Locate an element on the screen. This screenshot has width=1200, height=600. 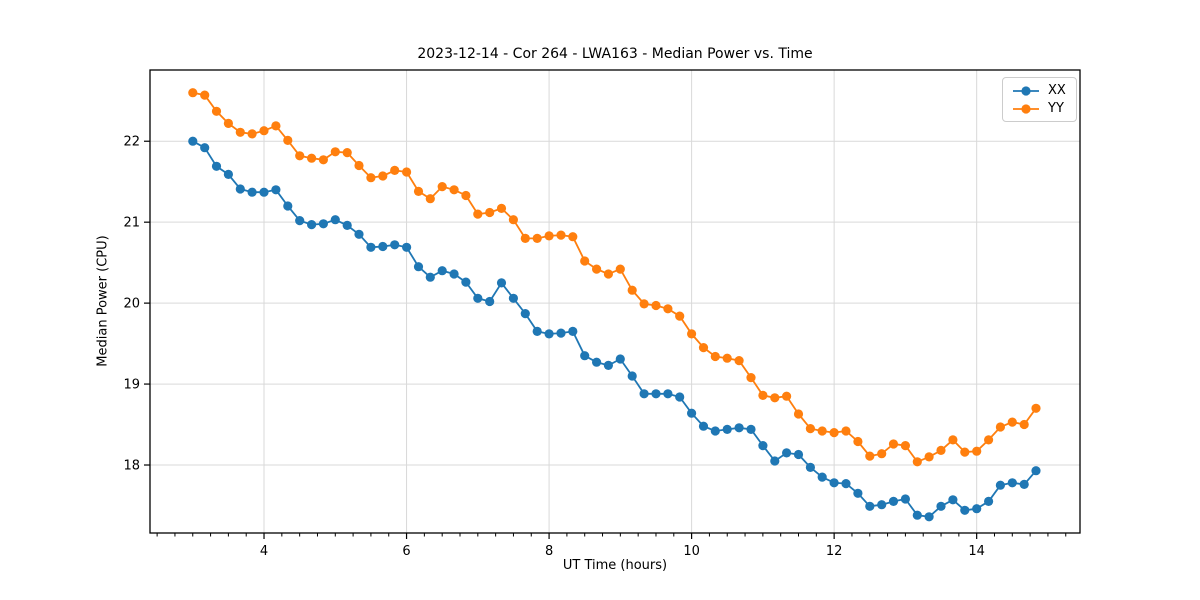
legend: XX YY is located at coordinates (1039, 99).